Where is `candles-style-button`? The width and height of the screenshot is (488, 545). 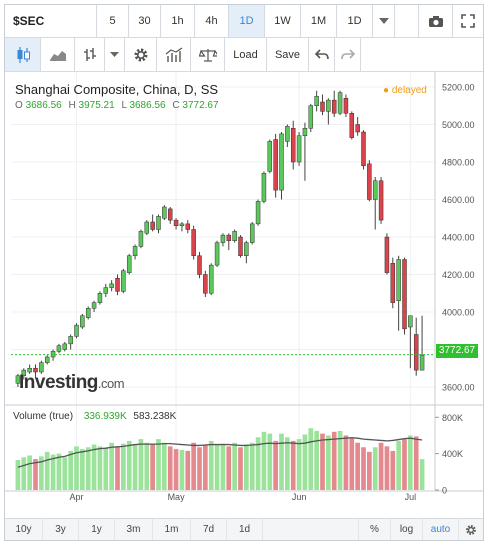 candles-style-button is located at coordinates (23, 54).